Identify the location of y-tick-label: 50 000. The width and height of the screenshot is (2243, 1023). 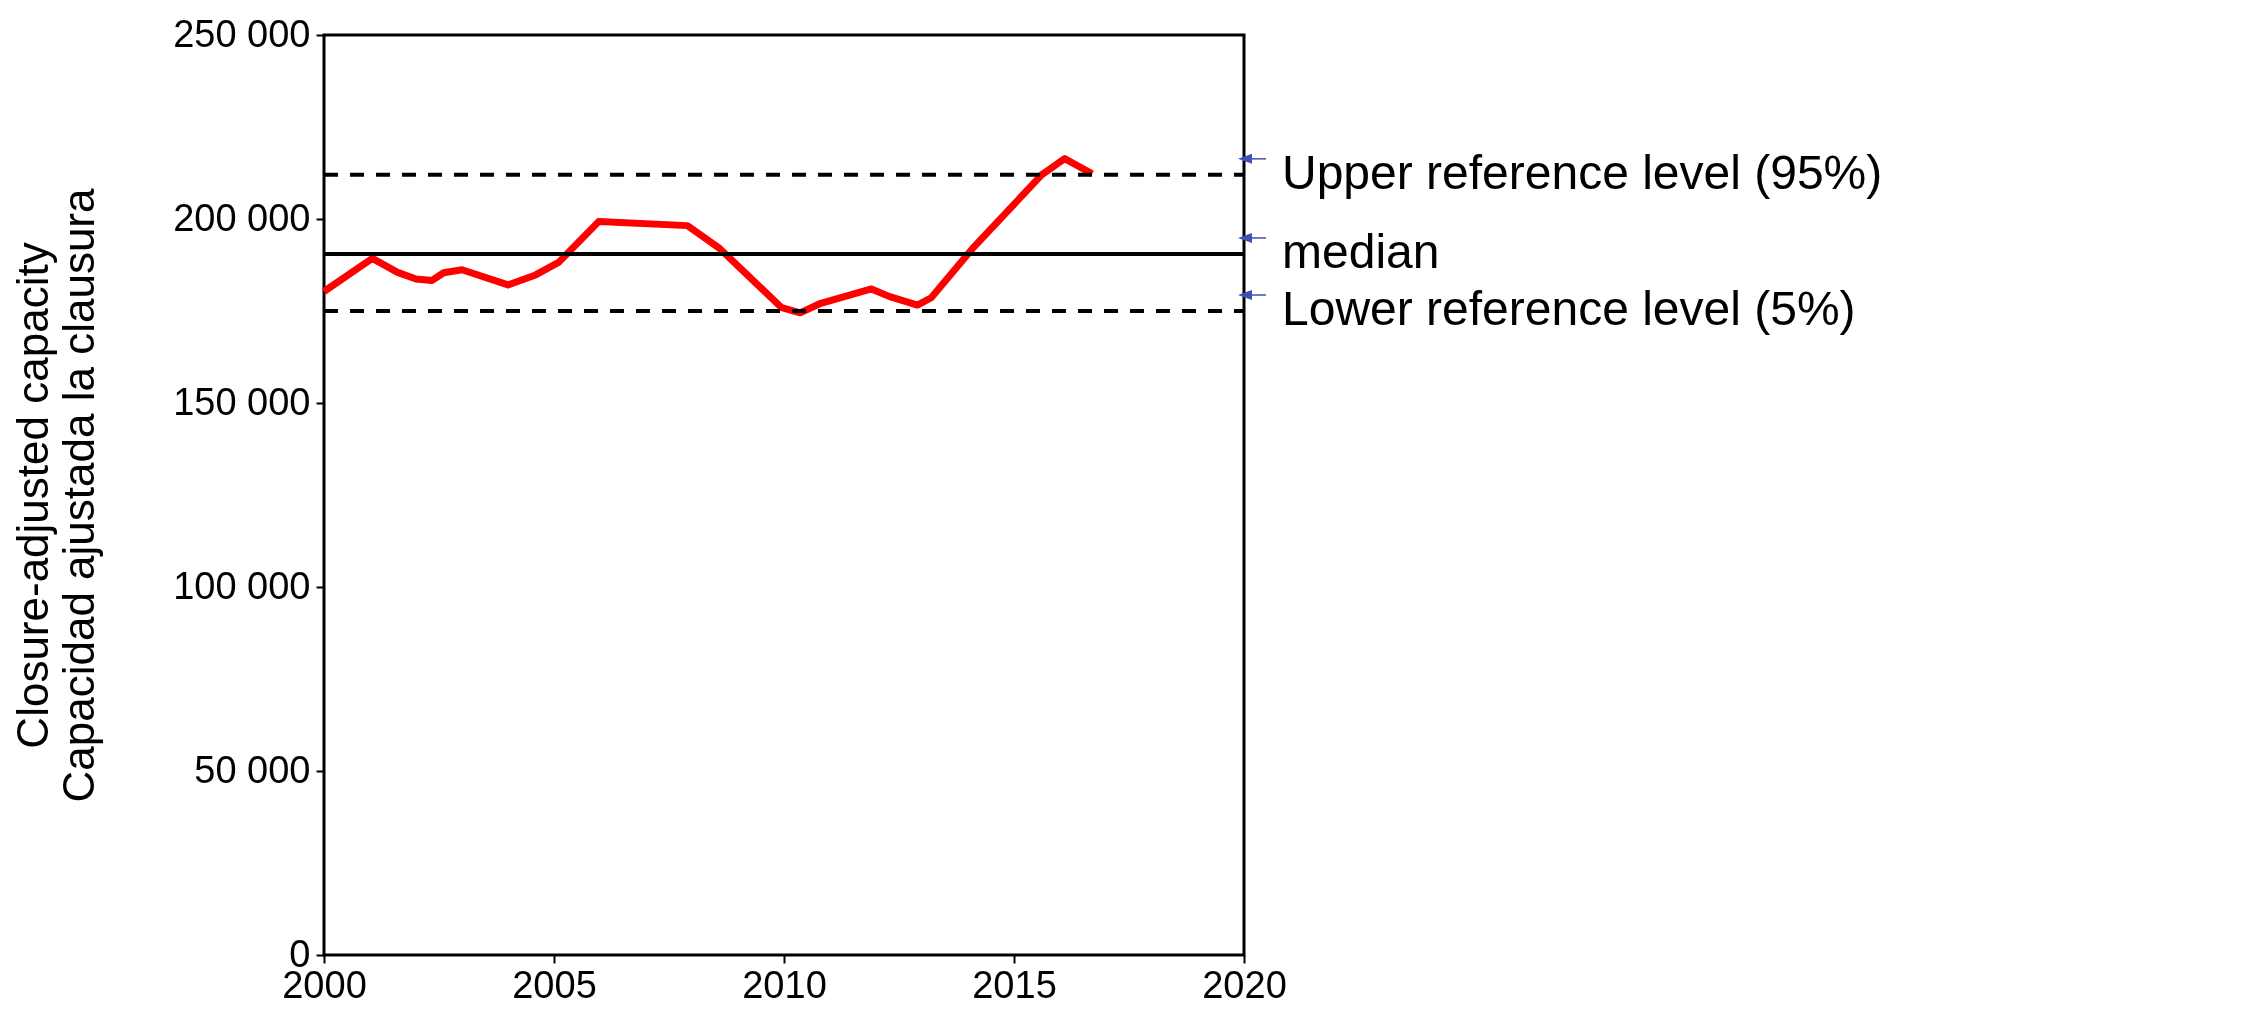
(252, 769).